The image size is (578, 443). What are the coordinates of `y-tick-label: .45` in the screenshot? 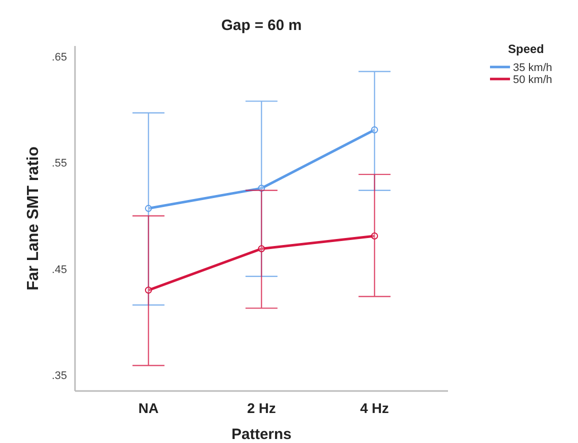 It's located at (59, 270).